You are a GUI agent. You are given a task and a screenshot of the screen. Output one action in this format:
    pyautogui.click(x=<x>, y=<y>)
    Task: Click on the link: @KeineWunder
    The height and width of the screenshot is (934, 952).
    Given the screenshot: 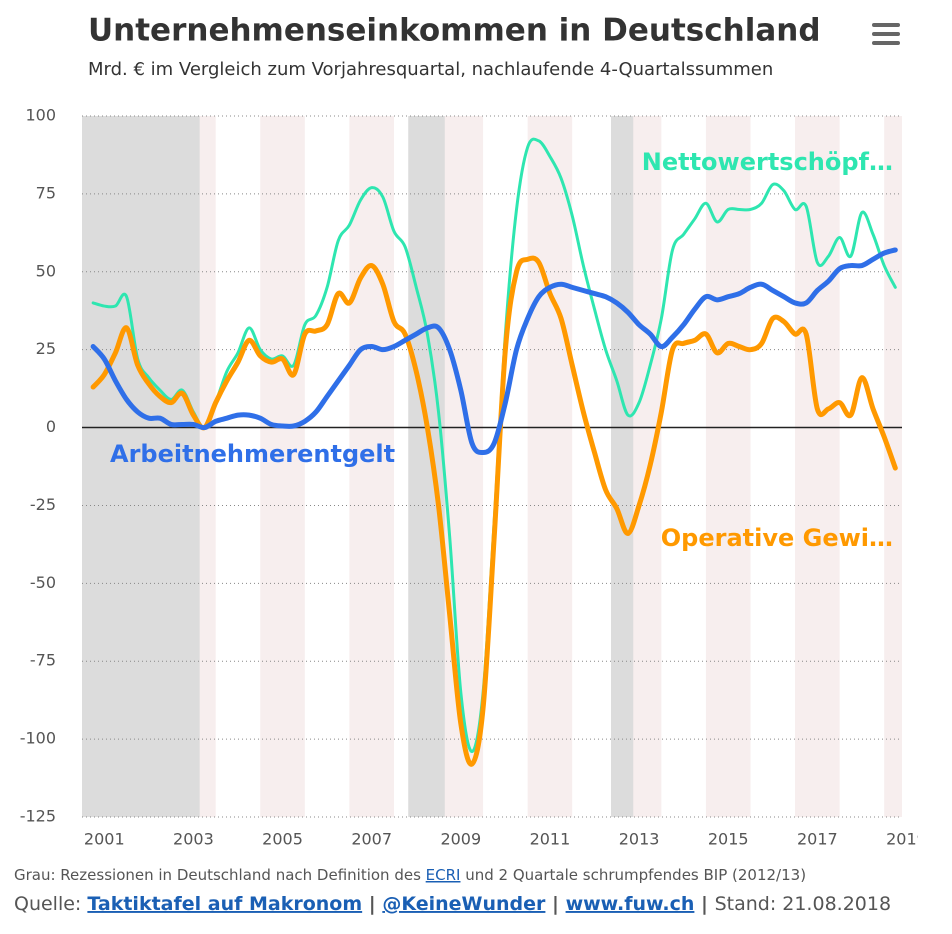 What is the action you would take?
    pyautogui.click(x=464, y=904)
    